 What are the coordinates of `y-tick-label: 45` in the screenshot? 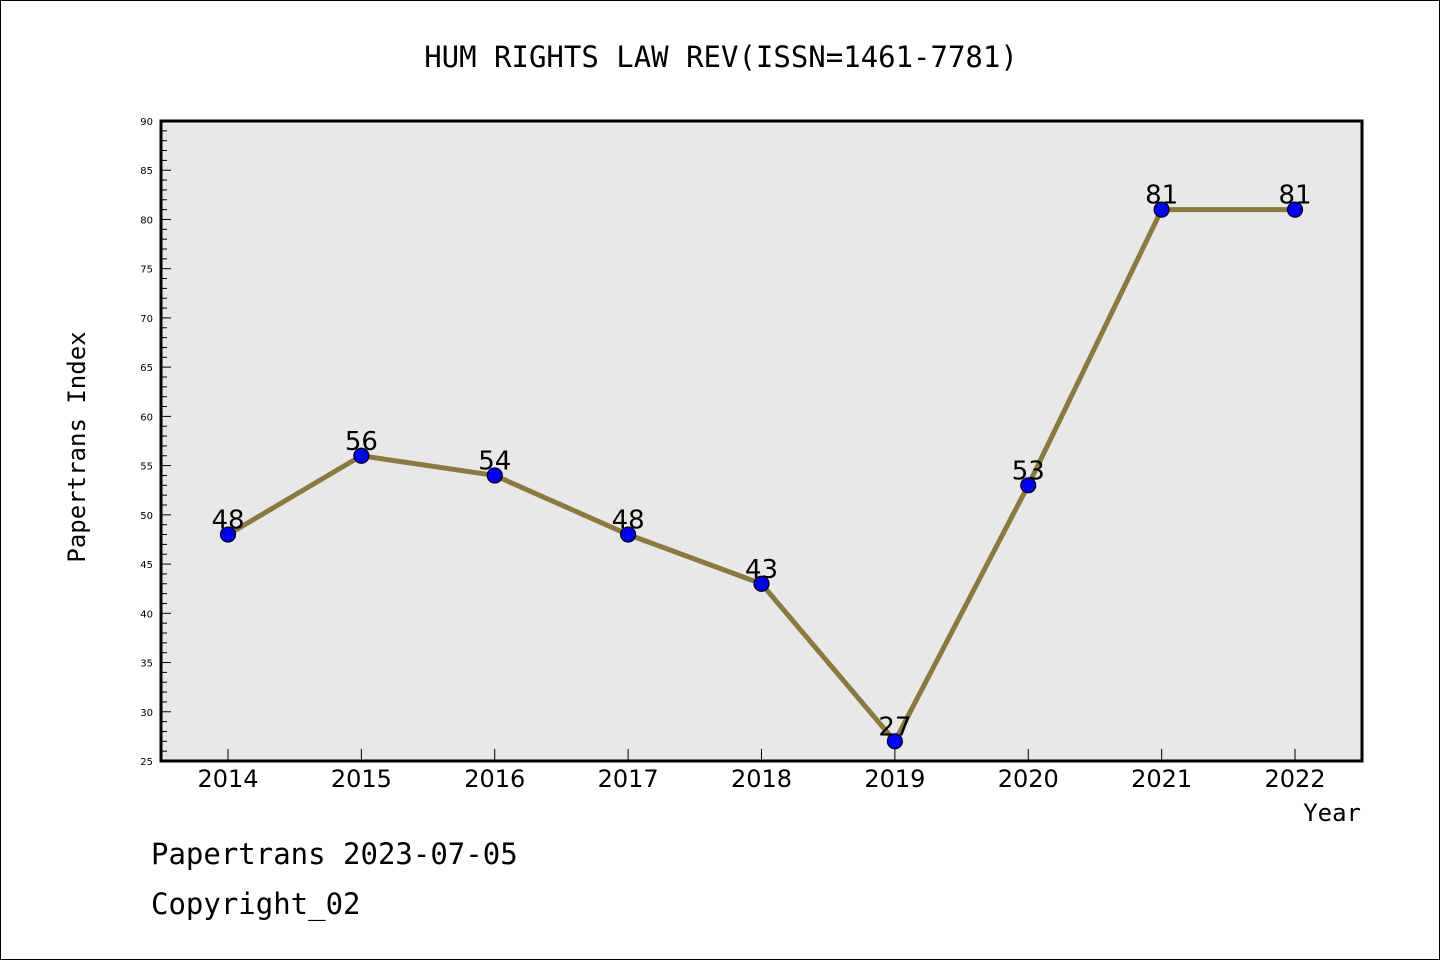 It's located at (146, 565).